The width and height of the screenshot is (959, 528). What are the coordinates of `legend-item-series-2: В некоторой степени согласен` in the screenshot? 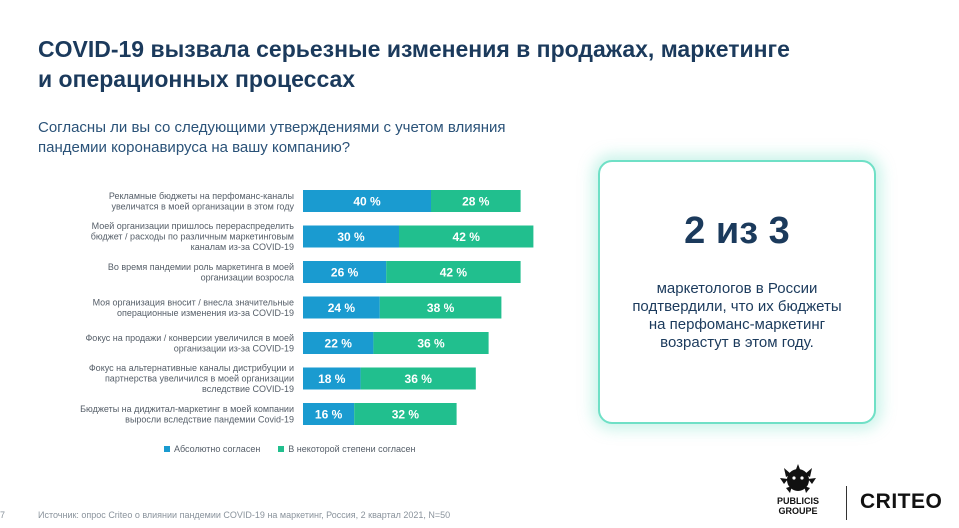 It's located at (347, 449).